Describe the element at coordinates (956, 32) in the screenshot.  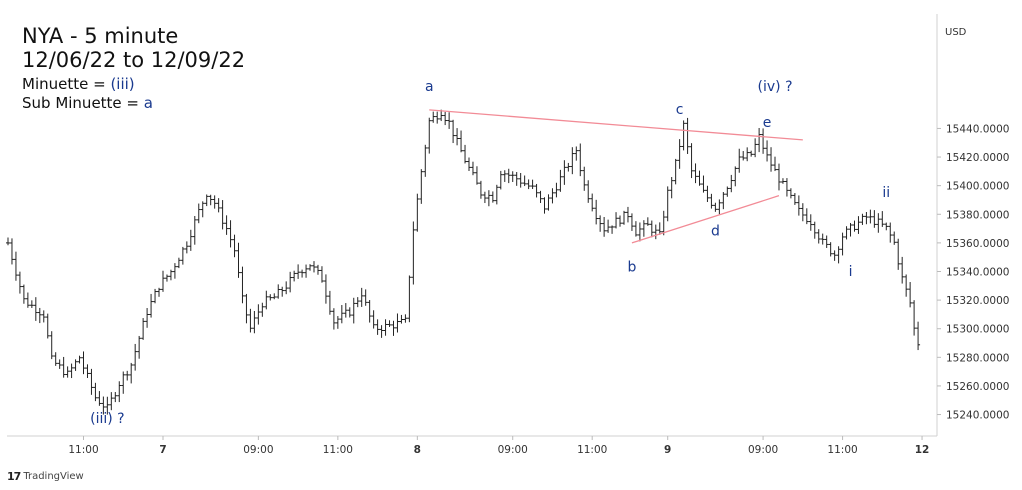
I see `currency-label: USD` at that location.